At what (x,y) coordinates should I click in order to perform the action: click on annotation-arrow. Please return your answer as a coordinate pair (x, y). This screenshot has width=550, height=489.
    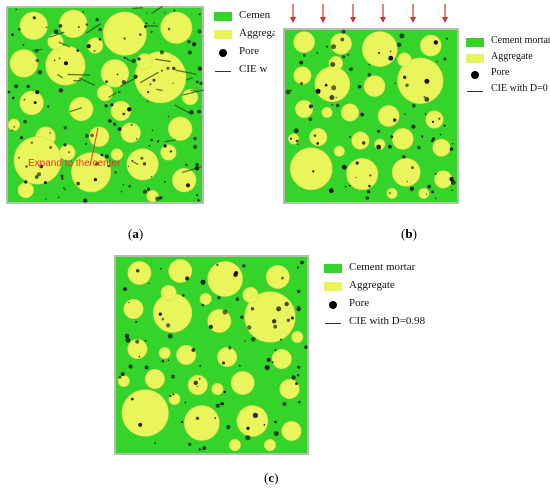
    Looking at the image, I should click on (94, 147).